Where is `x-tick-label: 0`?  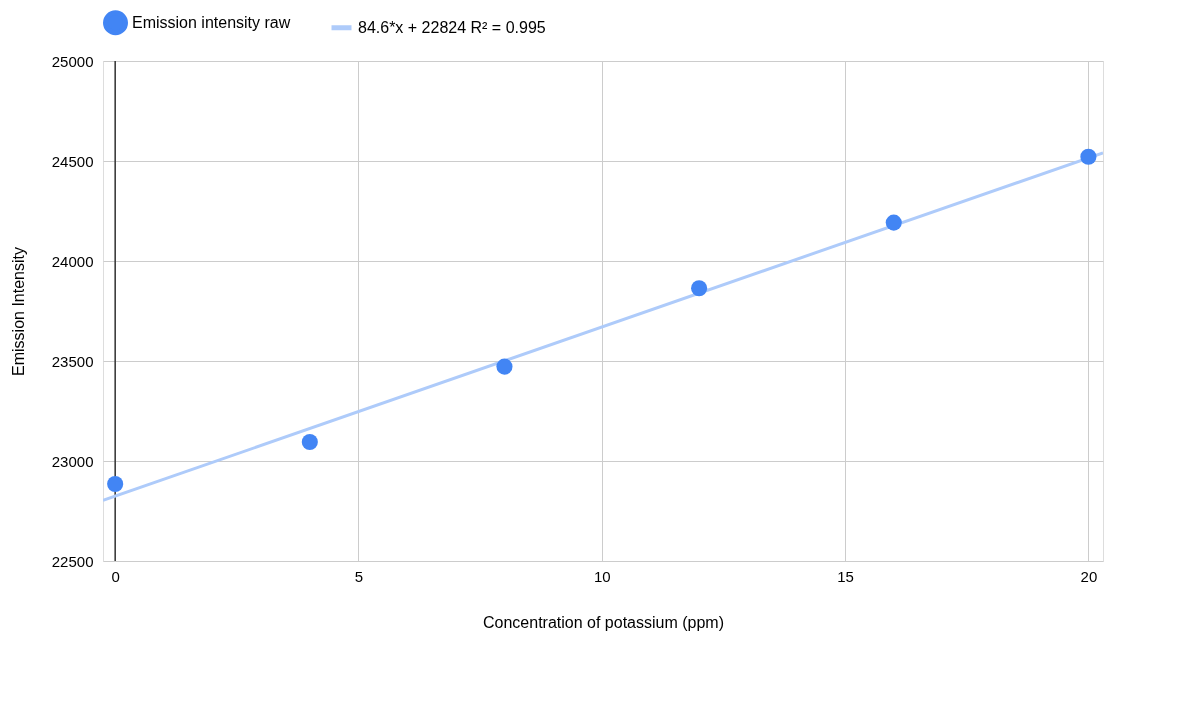 x-tick-label: 0 is located at coordinates (115, 576).